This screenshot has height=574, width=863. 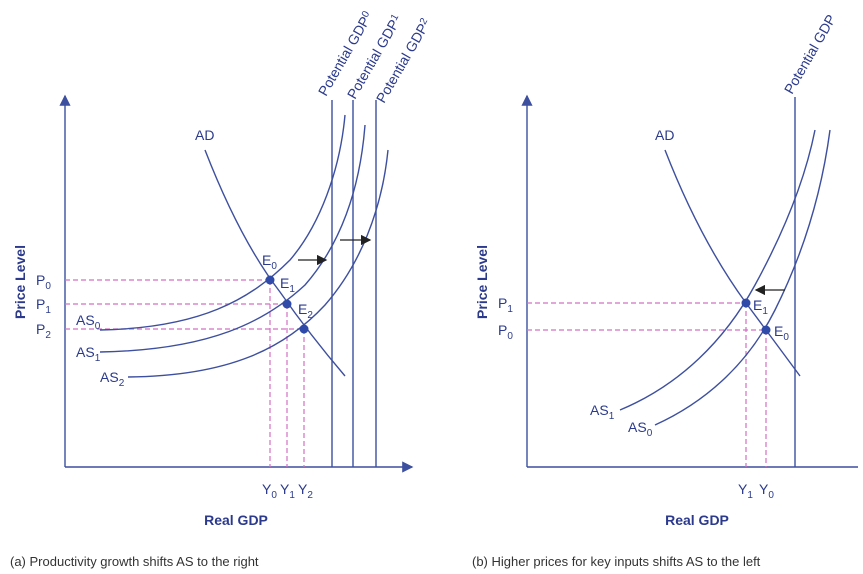 I want to click on curve-label: AS2, so click(x=112, y=379).